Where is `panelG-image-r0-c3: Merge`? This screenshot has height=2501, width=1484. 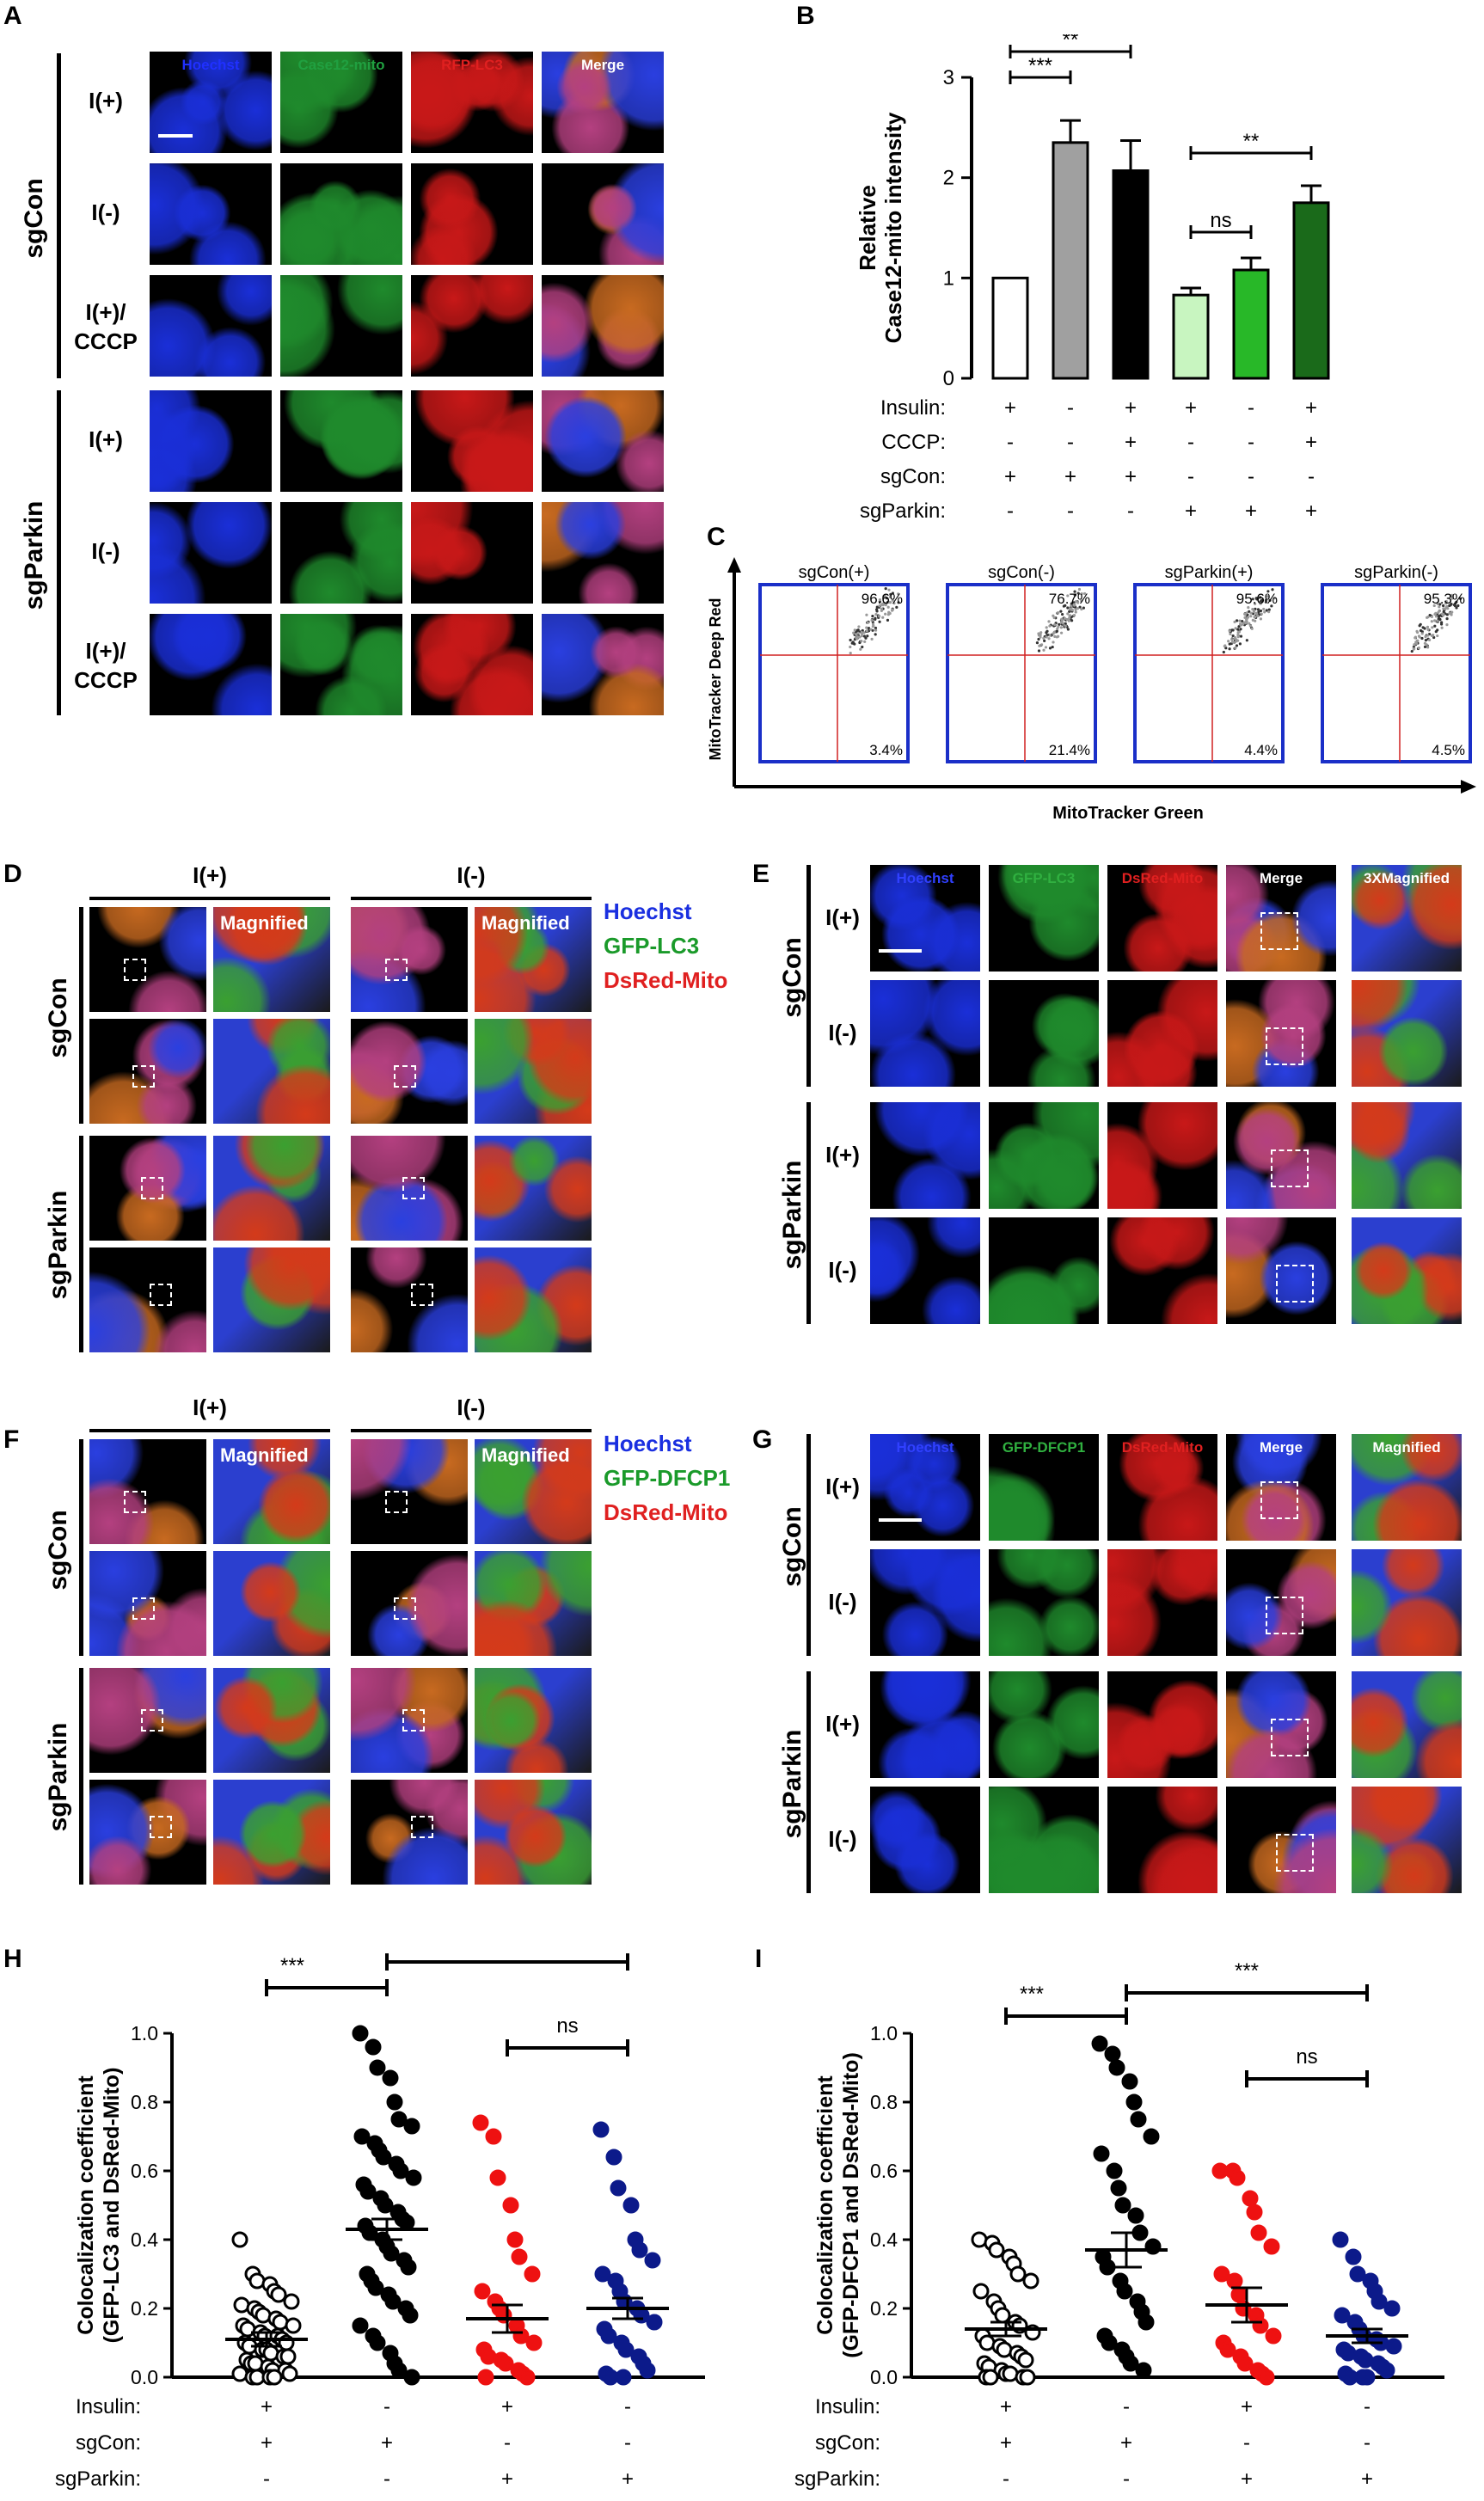 panelG-image-r0-c3: Merge is located at coordinates (1281, 1487).